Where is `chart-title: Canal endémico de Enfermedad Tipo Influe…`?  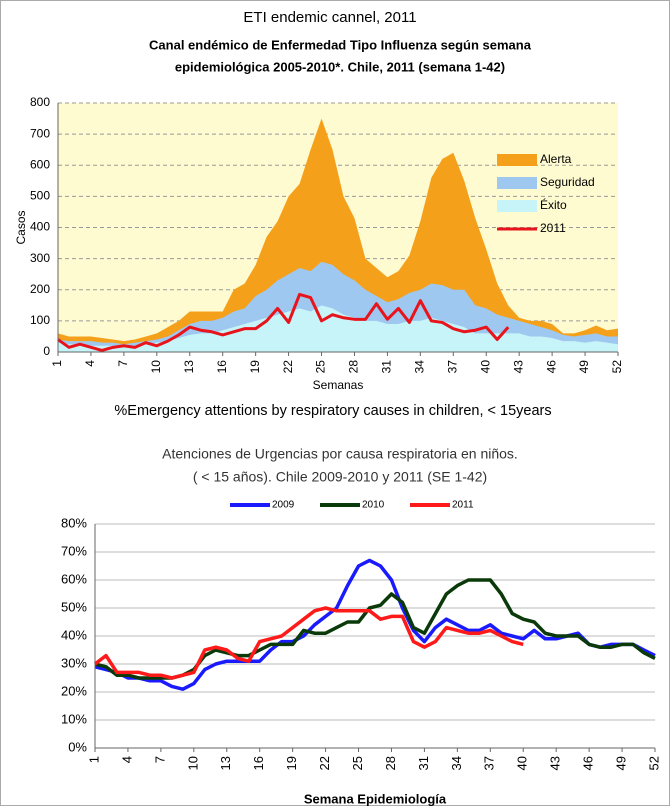 chart-title: Canal endémico de Enfermedad Tipo Influe… is located at coordinates (340, 44).